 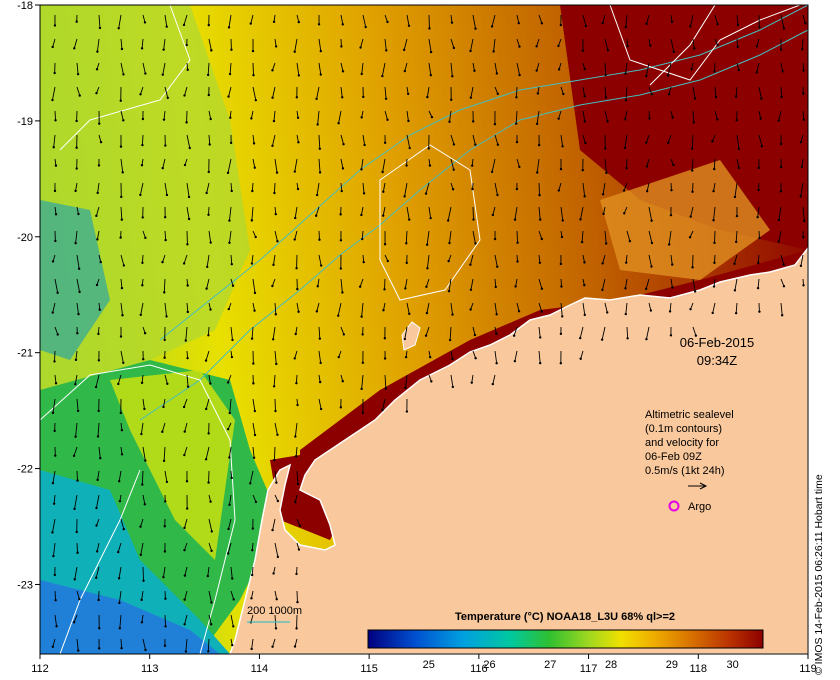 I want to click on y-tick-label: -21, so click(x=25, y=354).